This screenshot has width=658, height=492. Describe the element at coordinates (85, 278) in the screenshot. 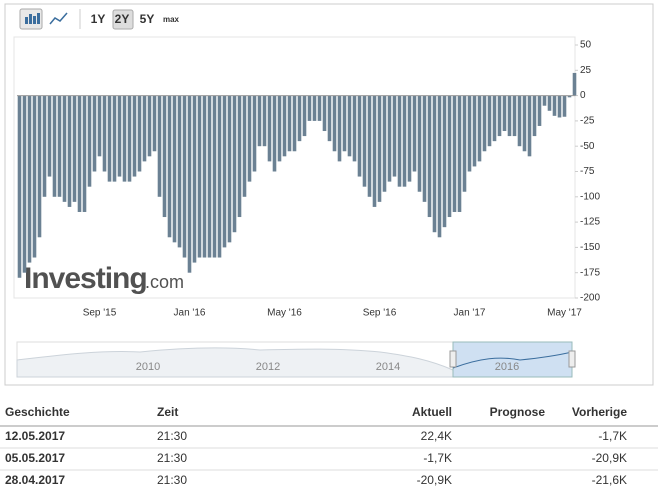

I see `watermark: Investing` at that location.